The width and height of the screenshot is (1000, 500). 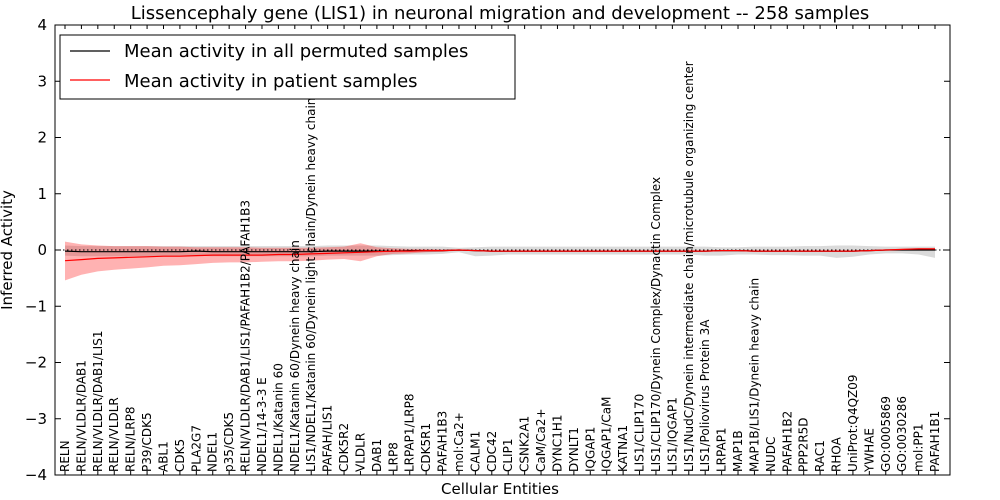 What do you see at coordinates (295, 356) in the screenshot?
I see `x-tick-label: NDEL1/Katanin 60/Dynein heavy chain` at bounding box center [295, 356].